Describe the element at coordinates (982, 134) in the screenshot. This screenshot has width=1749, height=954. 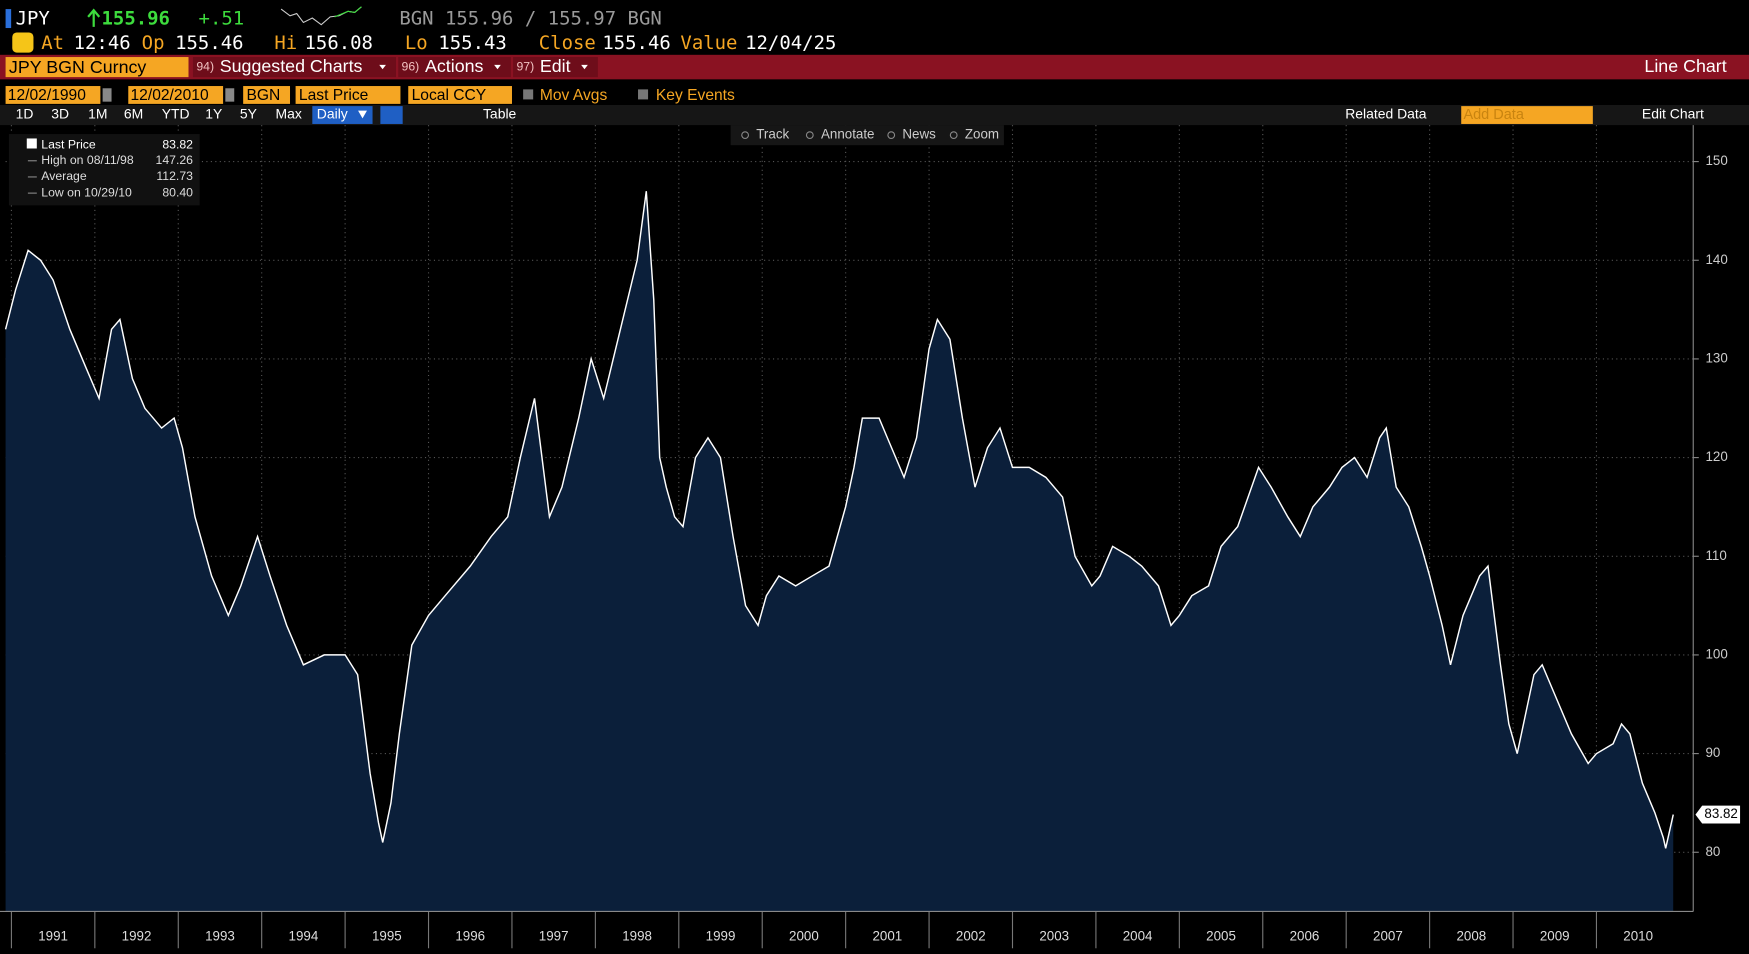
I see `tool-button: Zoom` at that location.